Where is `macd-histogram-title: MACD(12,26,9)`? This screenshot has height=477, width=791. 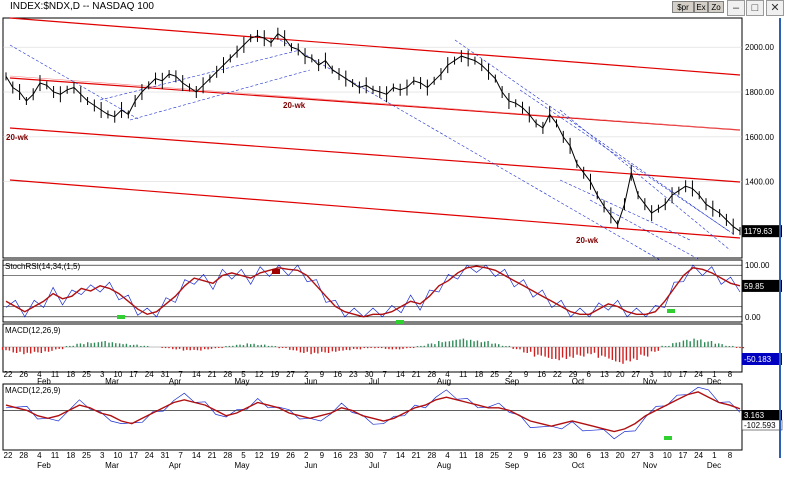
macd-histogram-title: MACD(12,26,9) is located at coordinates (33, 330).